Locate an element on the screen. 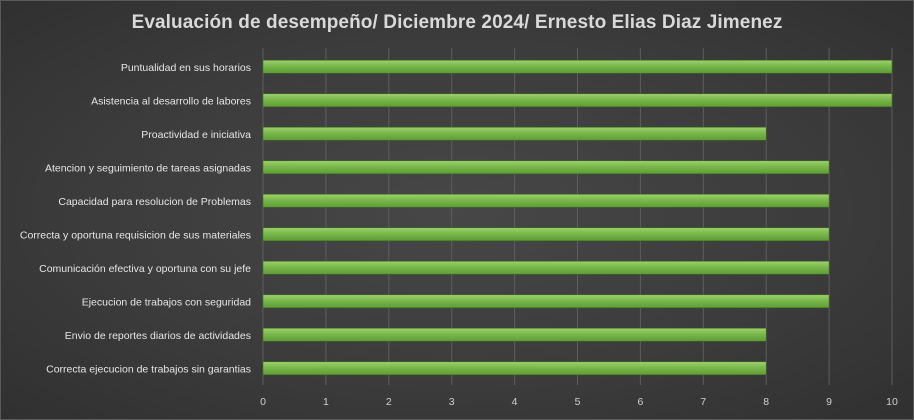 The image size is (914, 420). x-tick-label: 9 is located at coordinates (829, 402).